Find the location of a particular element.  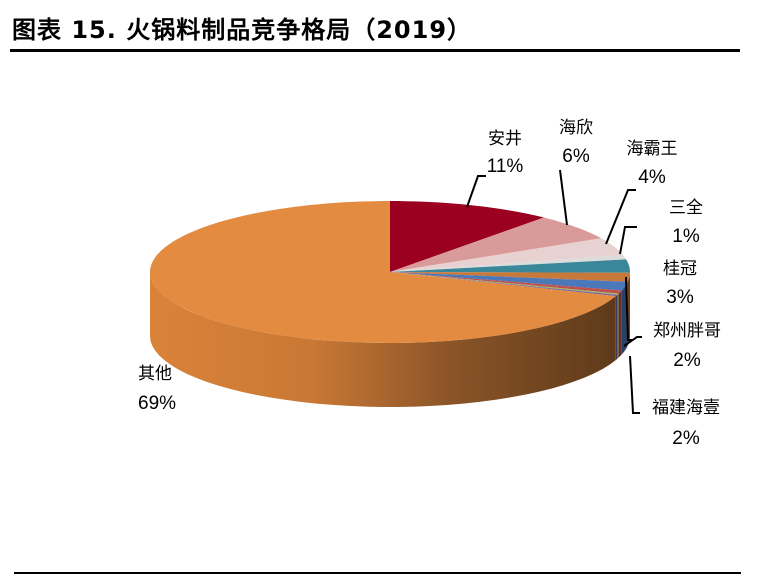

pie-side-其他 is located at coordinates (383, 339).